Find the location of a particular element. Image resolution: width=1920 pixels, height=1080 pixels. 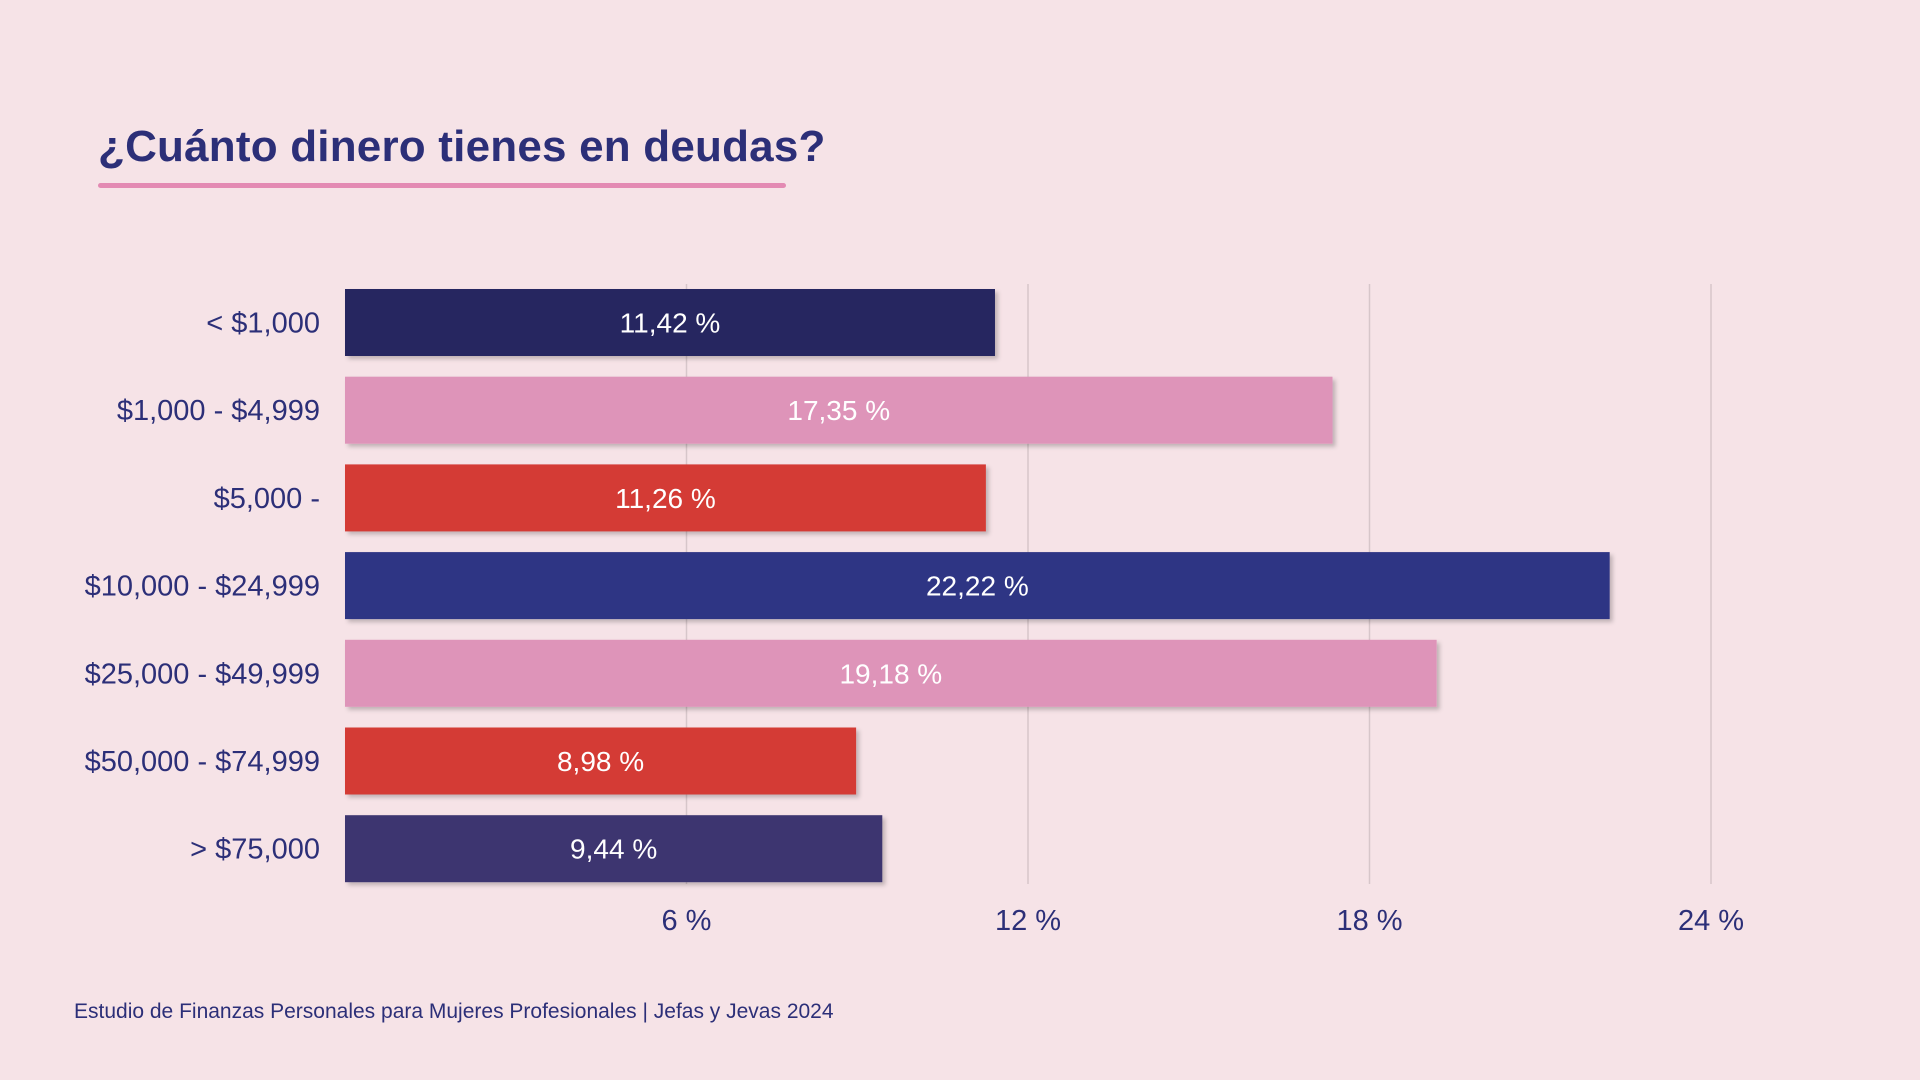

bar-value-label: 8,98 % is located at coordinates (600, 761).